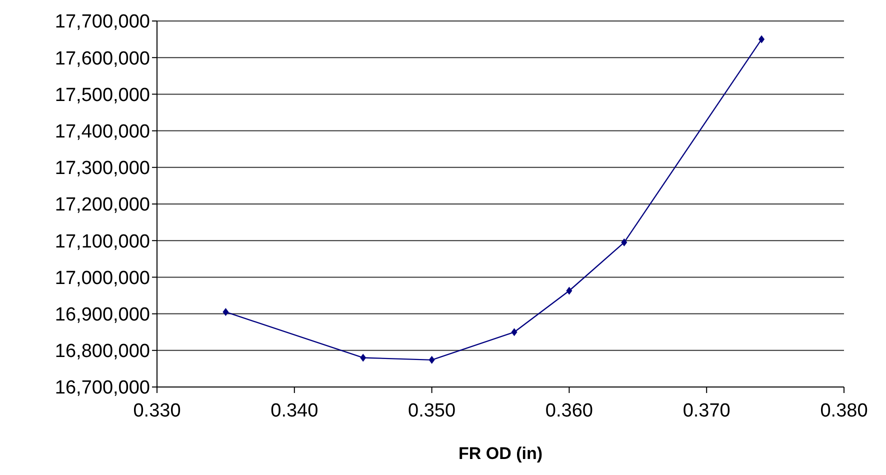 The height and width of the screenshot is (475, 886). What do you see at coordinates (500, 453) in the screenshot?
I see `x-axis-title: FR OD (in)` at bounding box center [500, 453].